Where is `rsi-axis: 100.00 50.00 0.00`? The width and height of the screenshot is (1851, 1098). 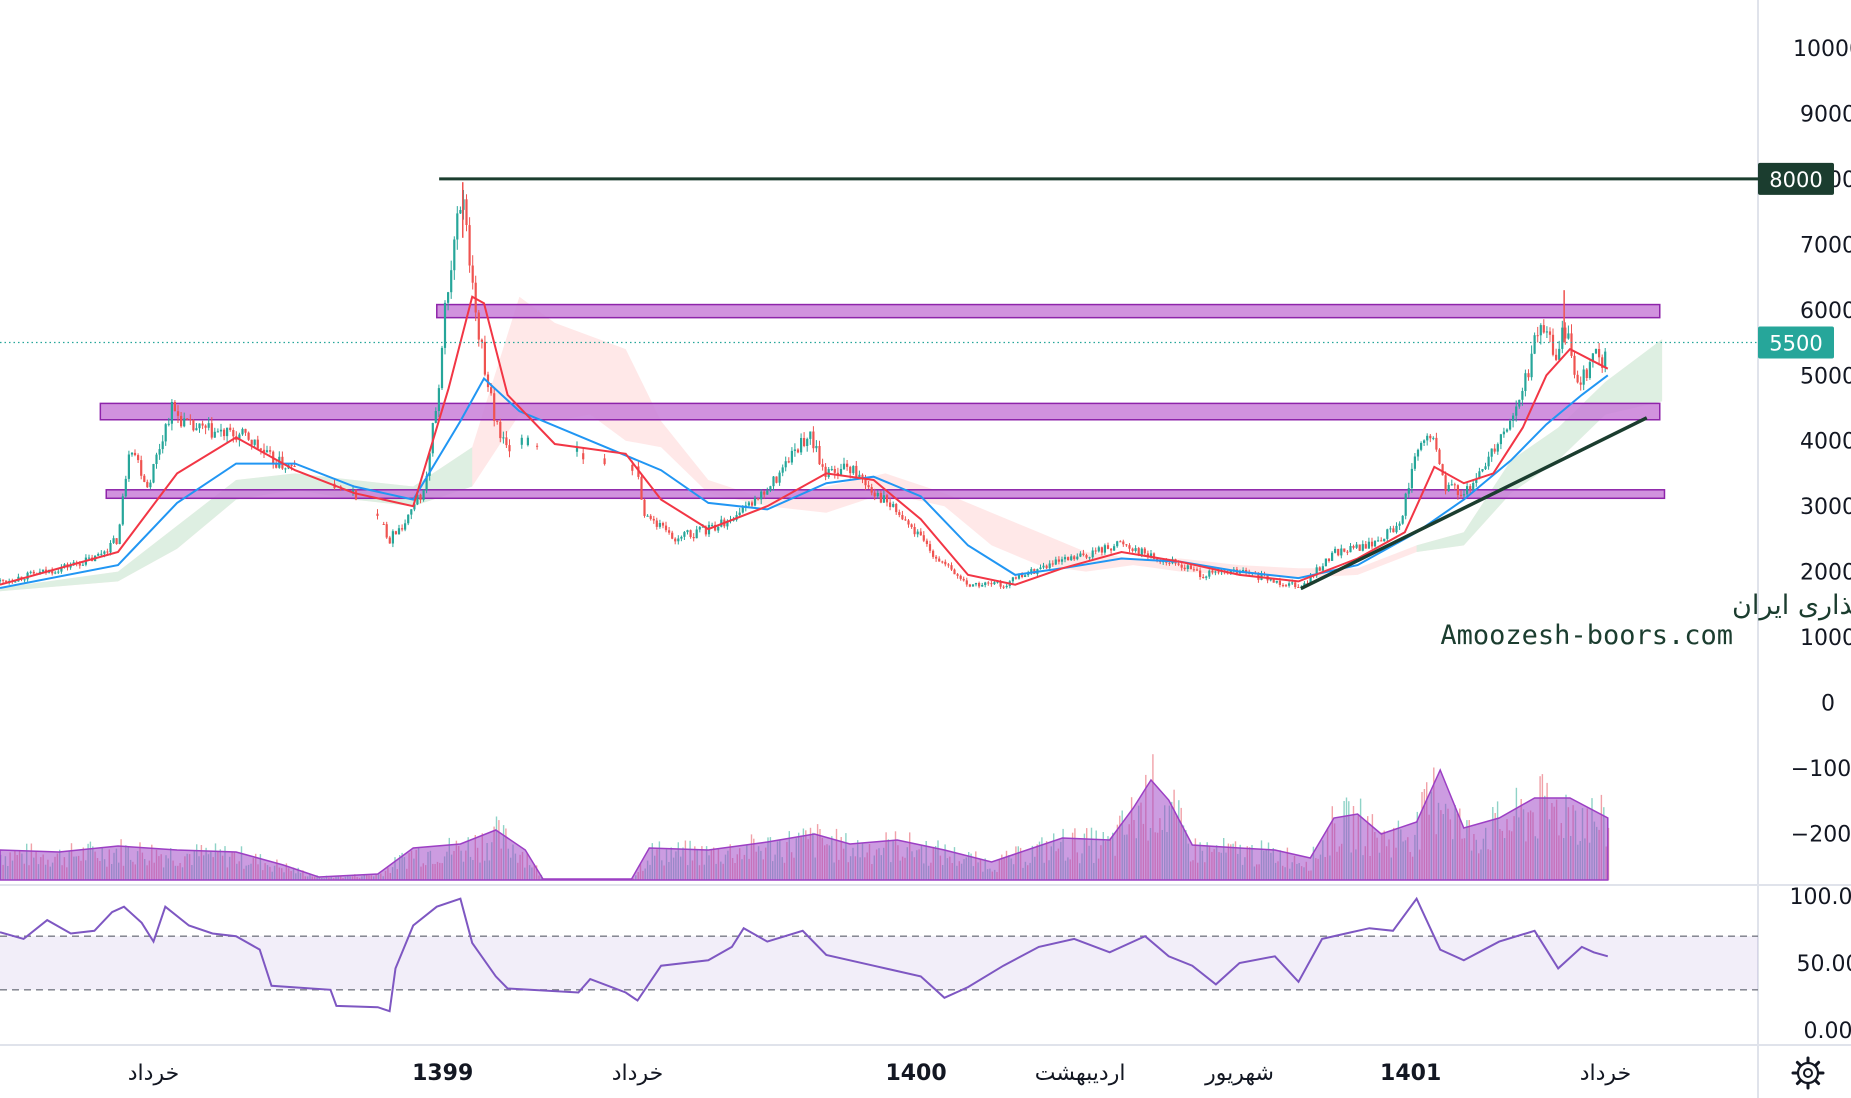 rsi-axis: 100.00 50.00 0.00 is located at coordinates (1820, 964).